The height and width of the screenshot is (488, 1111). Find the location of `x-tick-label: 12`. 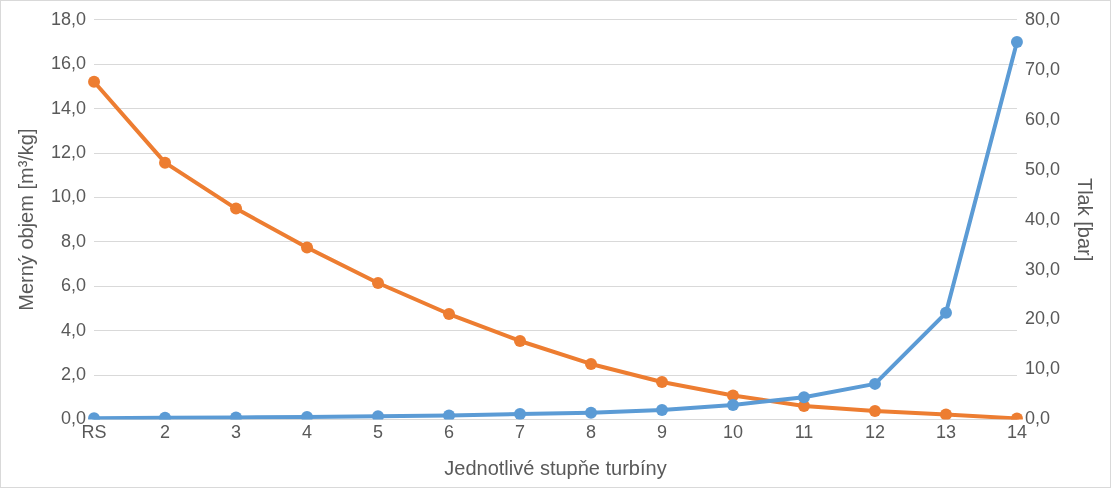

x-tick-label: 12 is located at coordinates (874, 432).